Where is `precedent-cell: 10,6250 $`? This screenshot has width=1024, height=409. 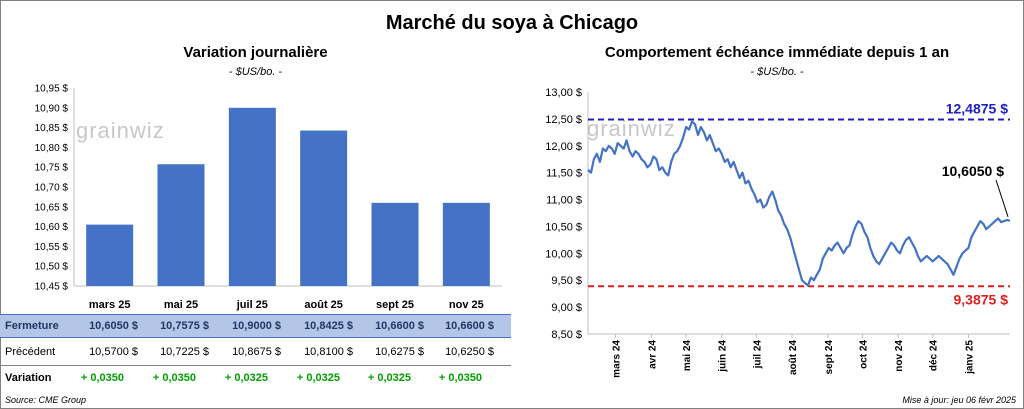 precedent-cell: 10,6250 $ is located at coordinates (469, 352).